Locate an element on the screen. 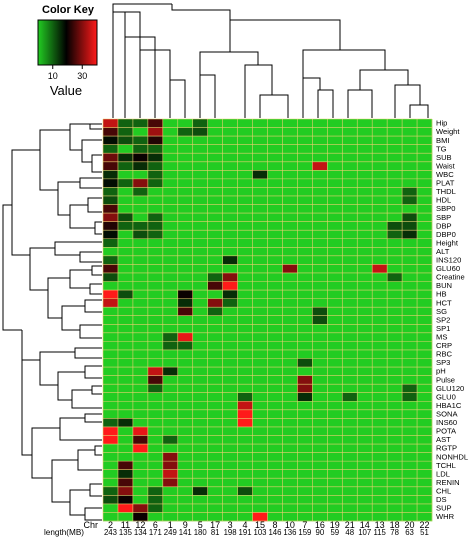 The width and height of the screenshot is (474, 540). color-key: Color Key 10 30 Value is located at coordinates (67, 51).